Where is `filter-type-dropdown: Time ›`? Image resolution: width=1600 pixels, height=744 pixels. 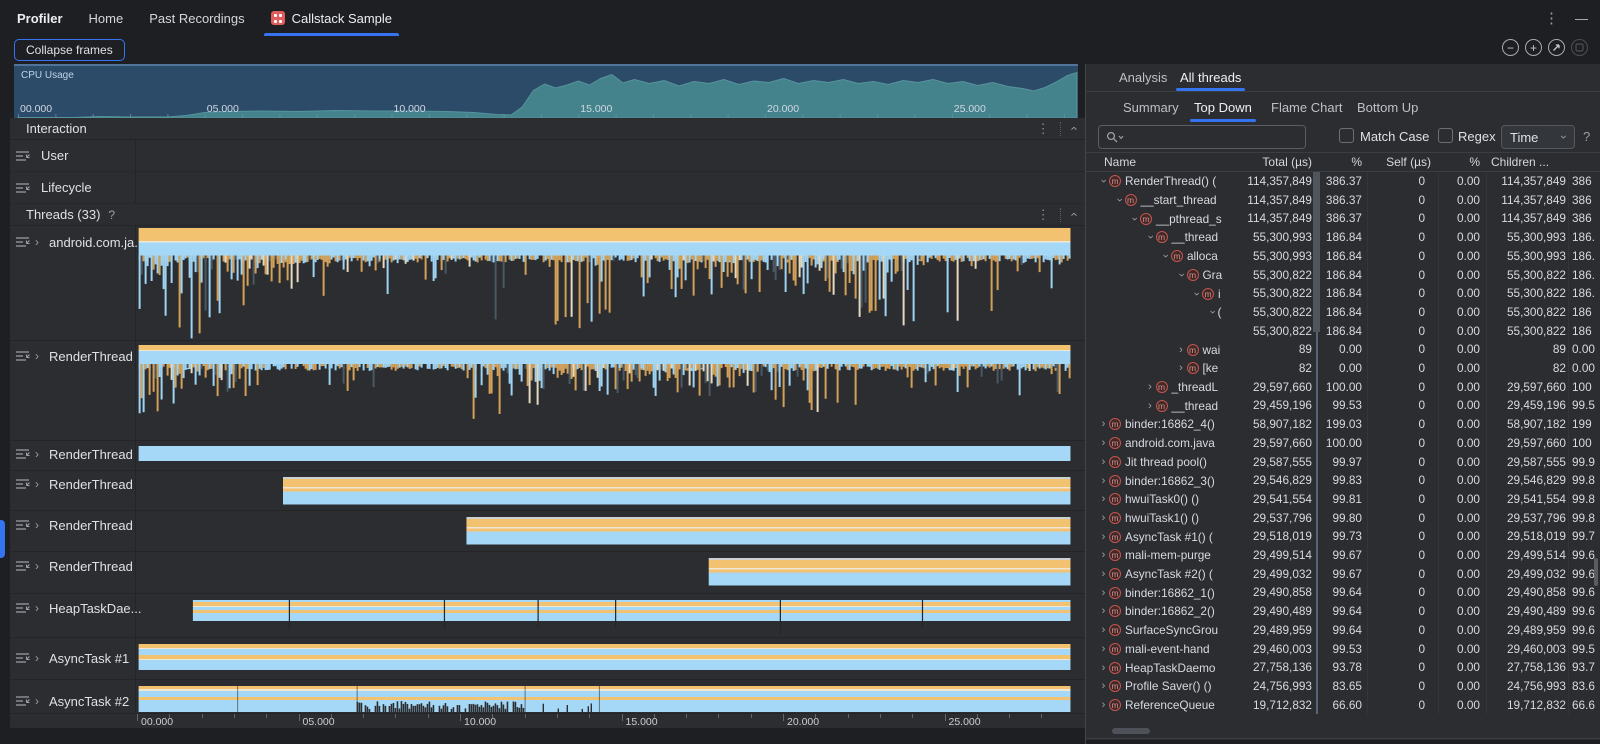
filter-type-dropdown: Time › is located at coordinates (1538, 137).